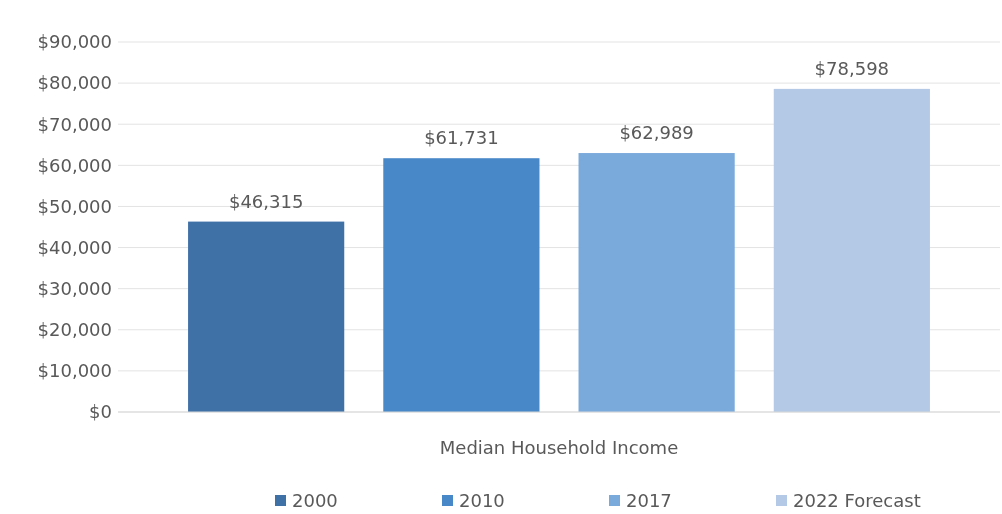 This screenshot has width=1002, height=514. What do you see at coordinates (559, 447) in the screenshot?
I see `x-tick-label: Median Household Income` at bounding box center [559, 447].